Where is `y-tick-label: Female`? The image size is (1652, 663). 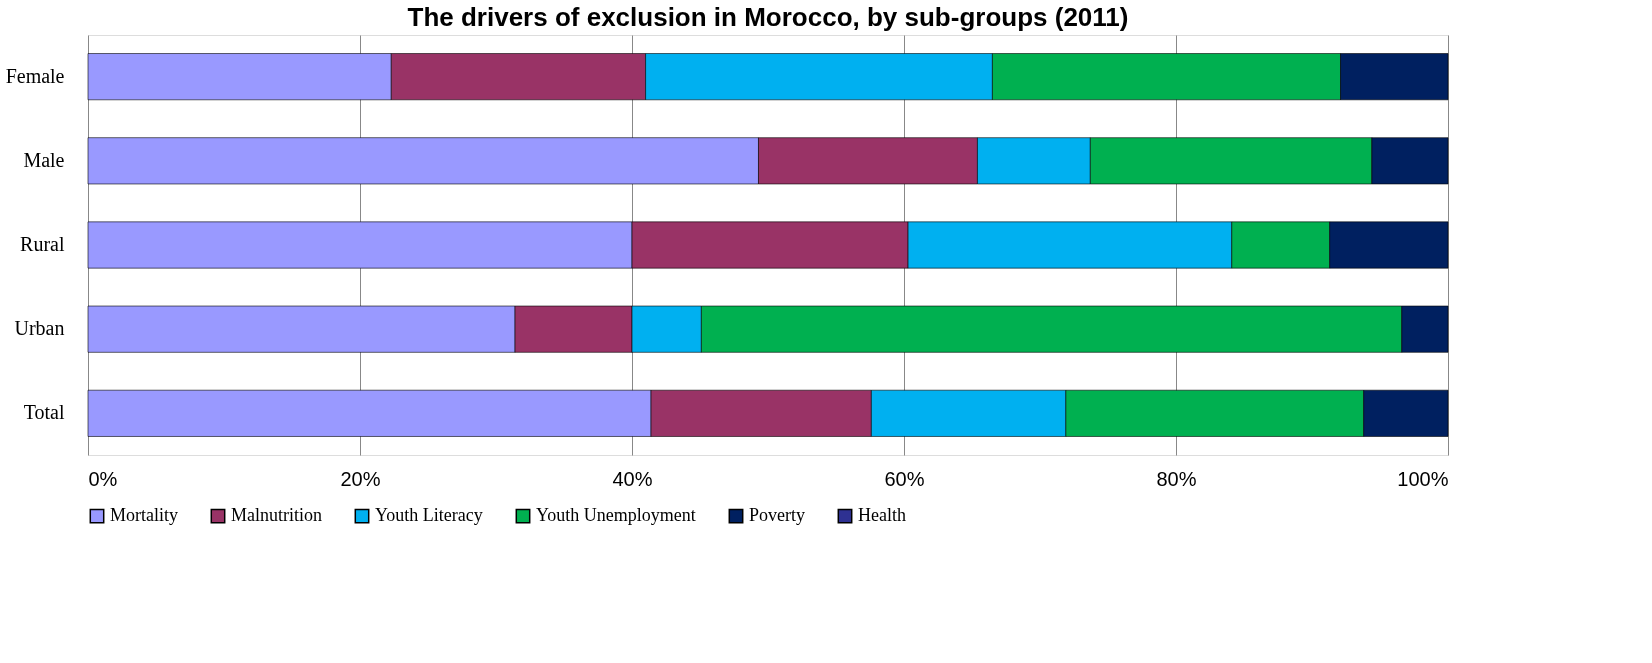
y-tick-label: Female is located at coordinates (35, 75).